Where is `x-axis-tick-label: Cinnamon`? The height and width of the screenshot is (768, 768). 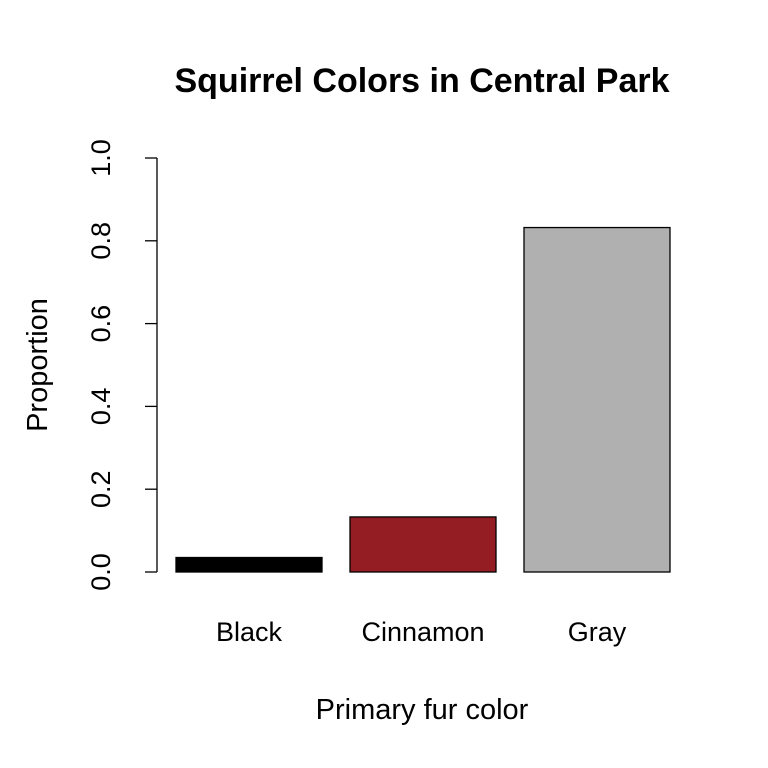
x-axis-tick-label: Cinnamon is located at coordinates (422, 632).